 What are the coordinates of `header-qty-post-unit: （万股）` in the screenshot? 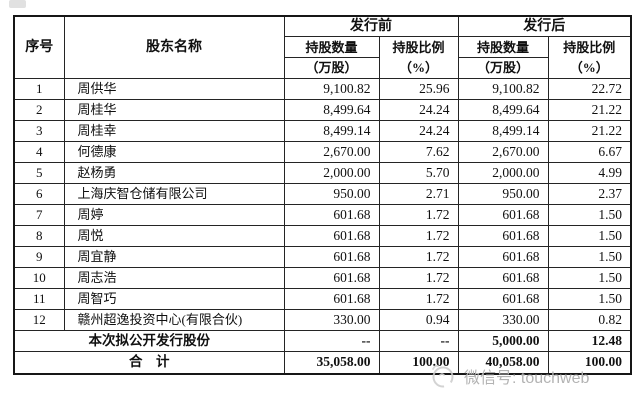 It's located at (502, 67).